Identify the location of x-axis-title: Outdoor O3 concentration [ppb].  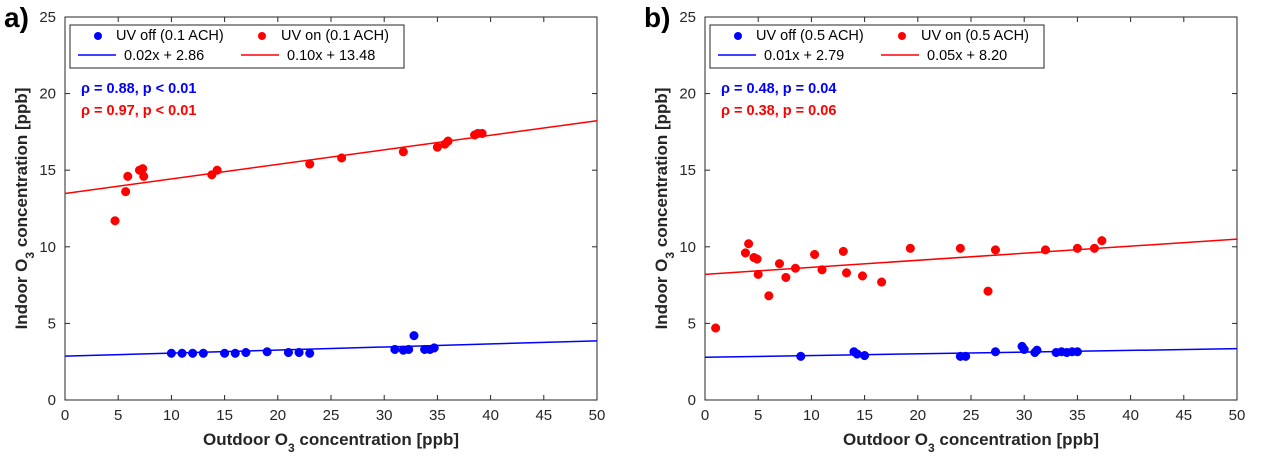
(971, 442).